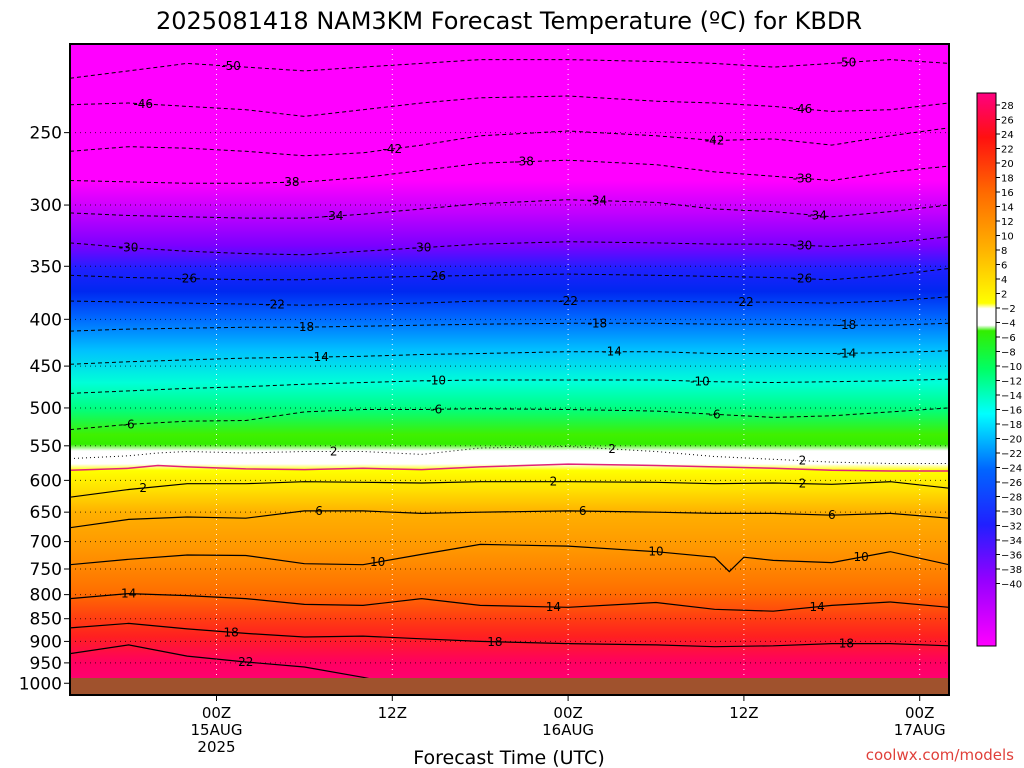 The height and width of the screenshot is (768, 1024). What do you see at coordinates (568, 730) in the screenshot?
I see `time-tick-sublabel: 16AUG` at bounding box center [568, 730].